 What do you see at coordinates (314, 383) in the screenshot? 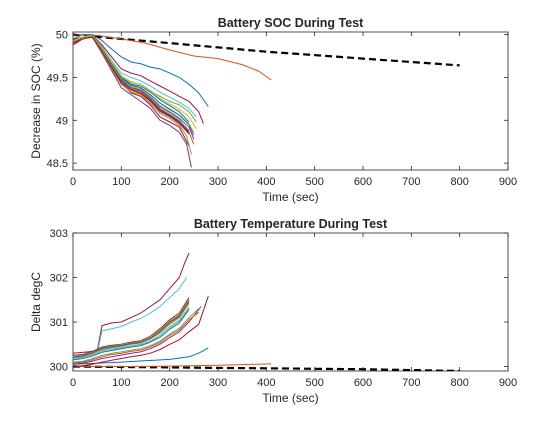
I see `temp-xtick-label: 500` at bounding box center [314, 383].